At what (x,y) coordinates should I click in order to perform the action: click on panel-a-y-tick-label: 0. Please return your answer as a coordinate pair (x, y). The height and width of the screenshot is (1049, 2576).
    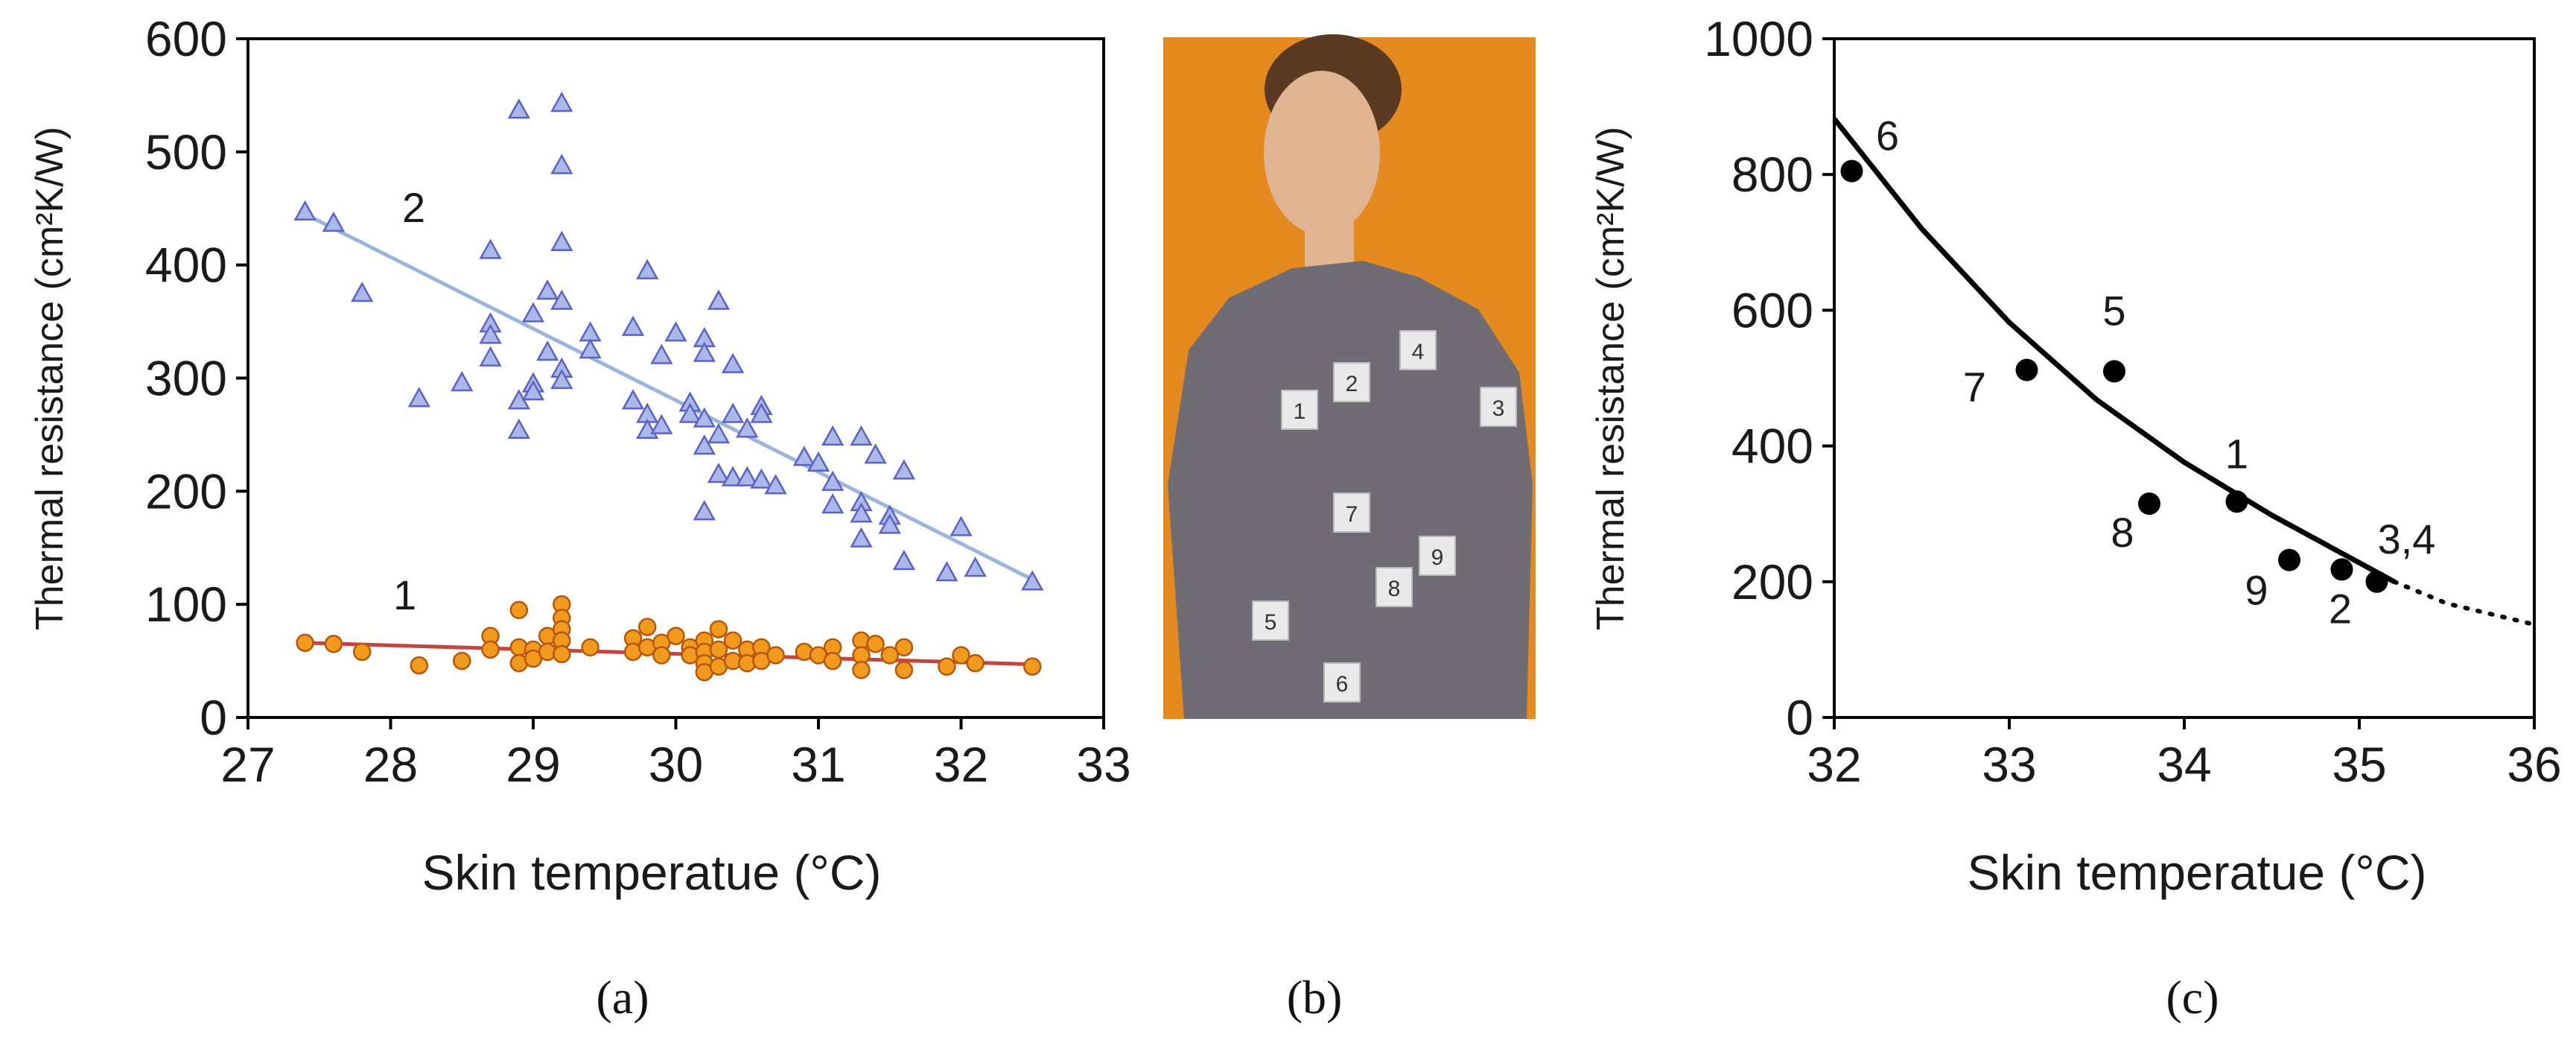
    Looking at the image, I should click on (213, 717).